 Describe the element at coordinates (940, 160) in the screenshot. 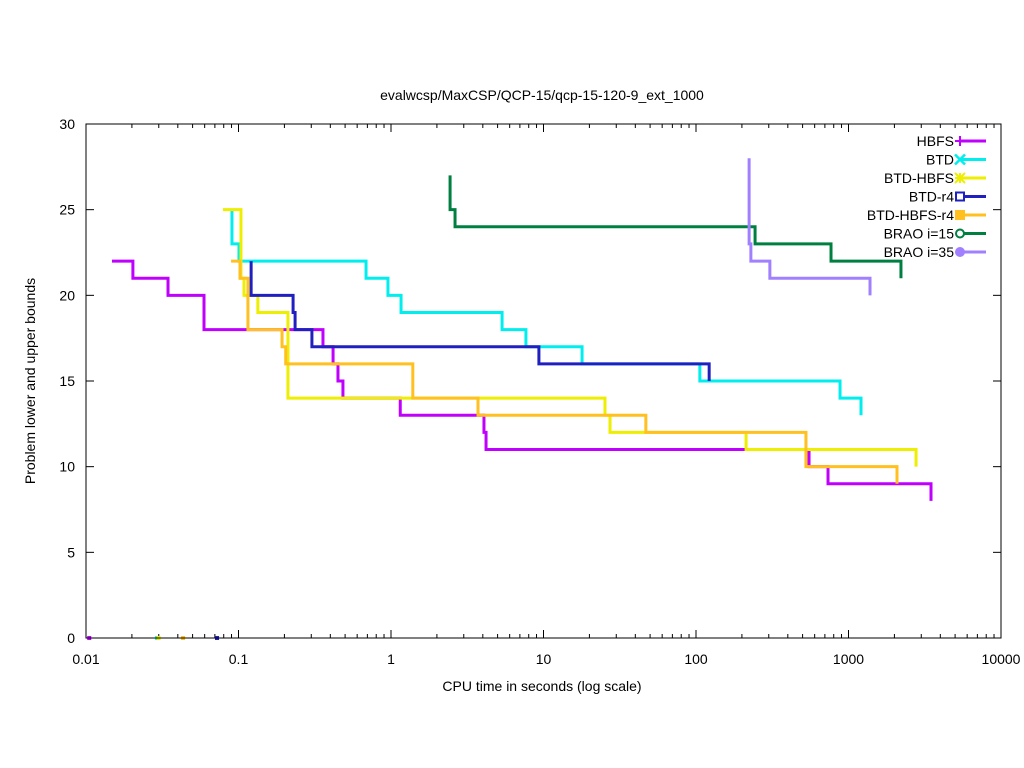

I see `legend-label-btd: BTD` at that location.